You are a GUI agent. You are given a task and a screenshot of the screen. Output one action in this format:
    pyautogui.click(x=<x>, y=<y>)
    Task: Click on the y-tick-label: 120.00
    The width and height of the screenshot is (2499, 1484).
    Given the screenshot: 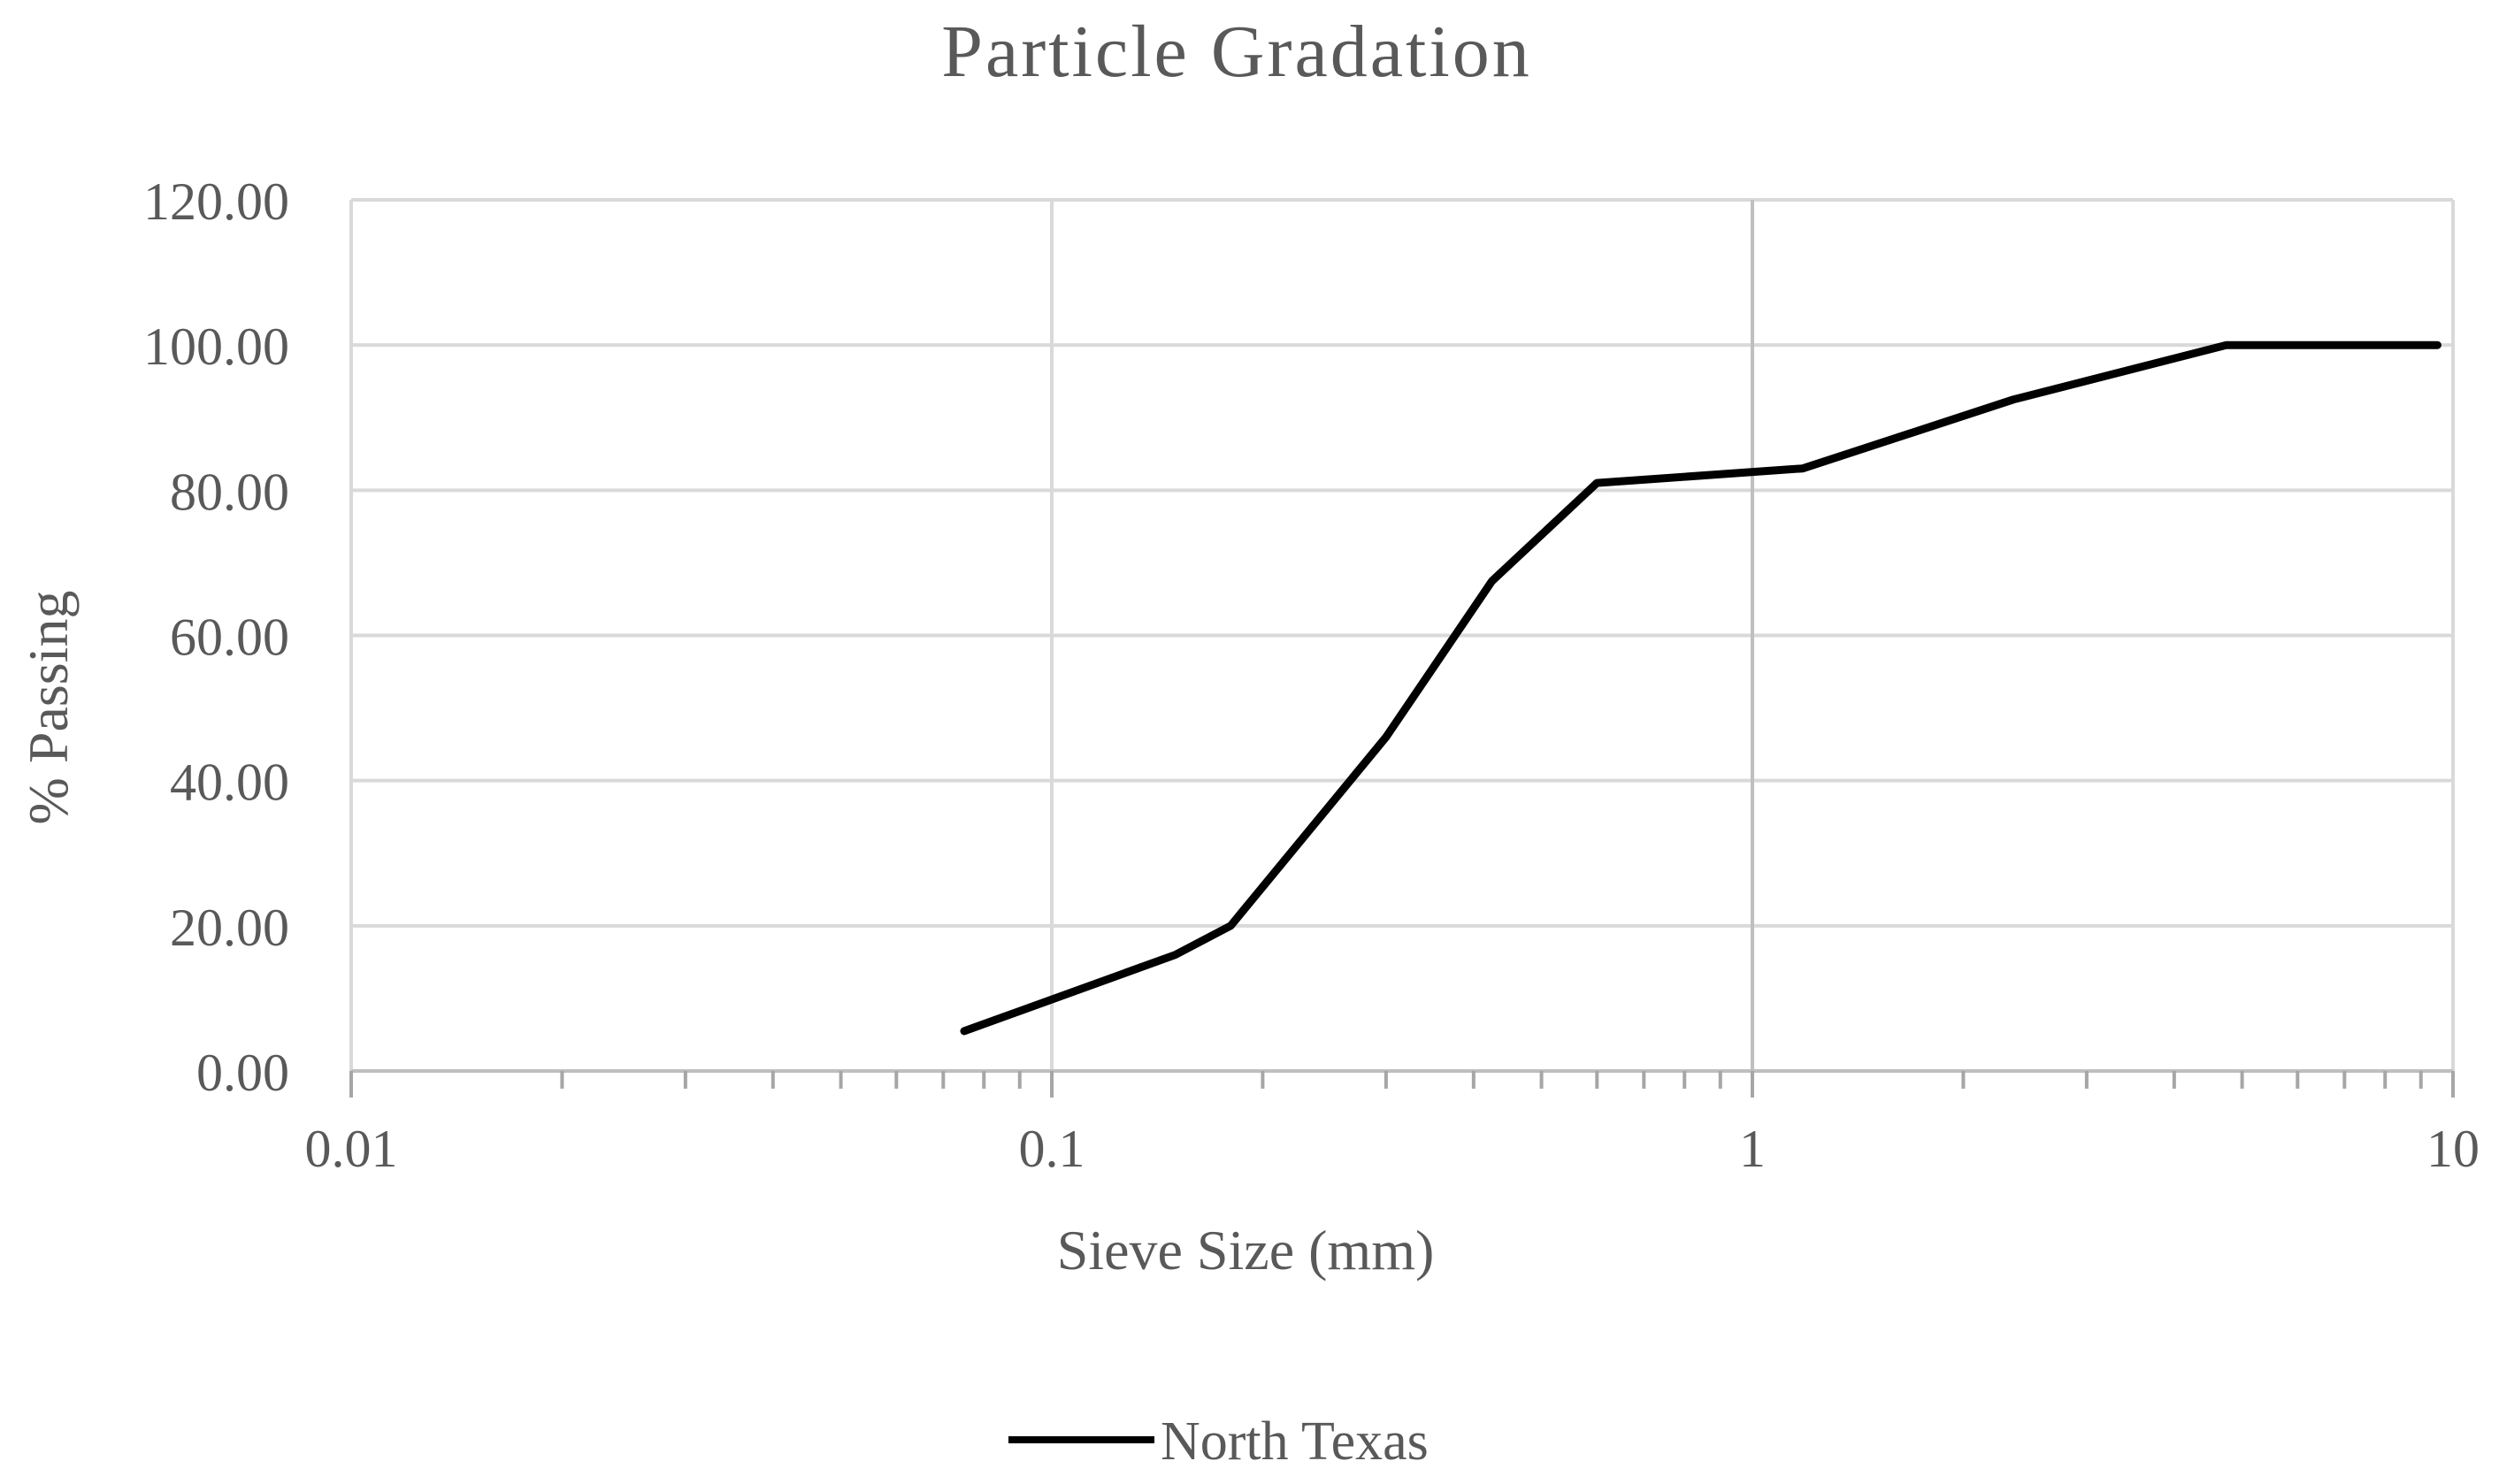 What is the action you would take?
    pyautogui.click(x=216, y=201)
    